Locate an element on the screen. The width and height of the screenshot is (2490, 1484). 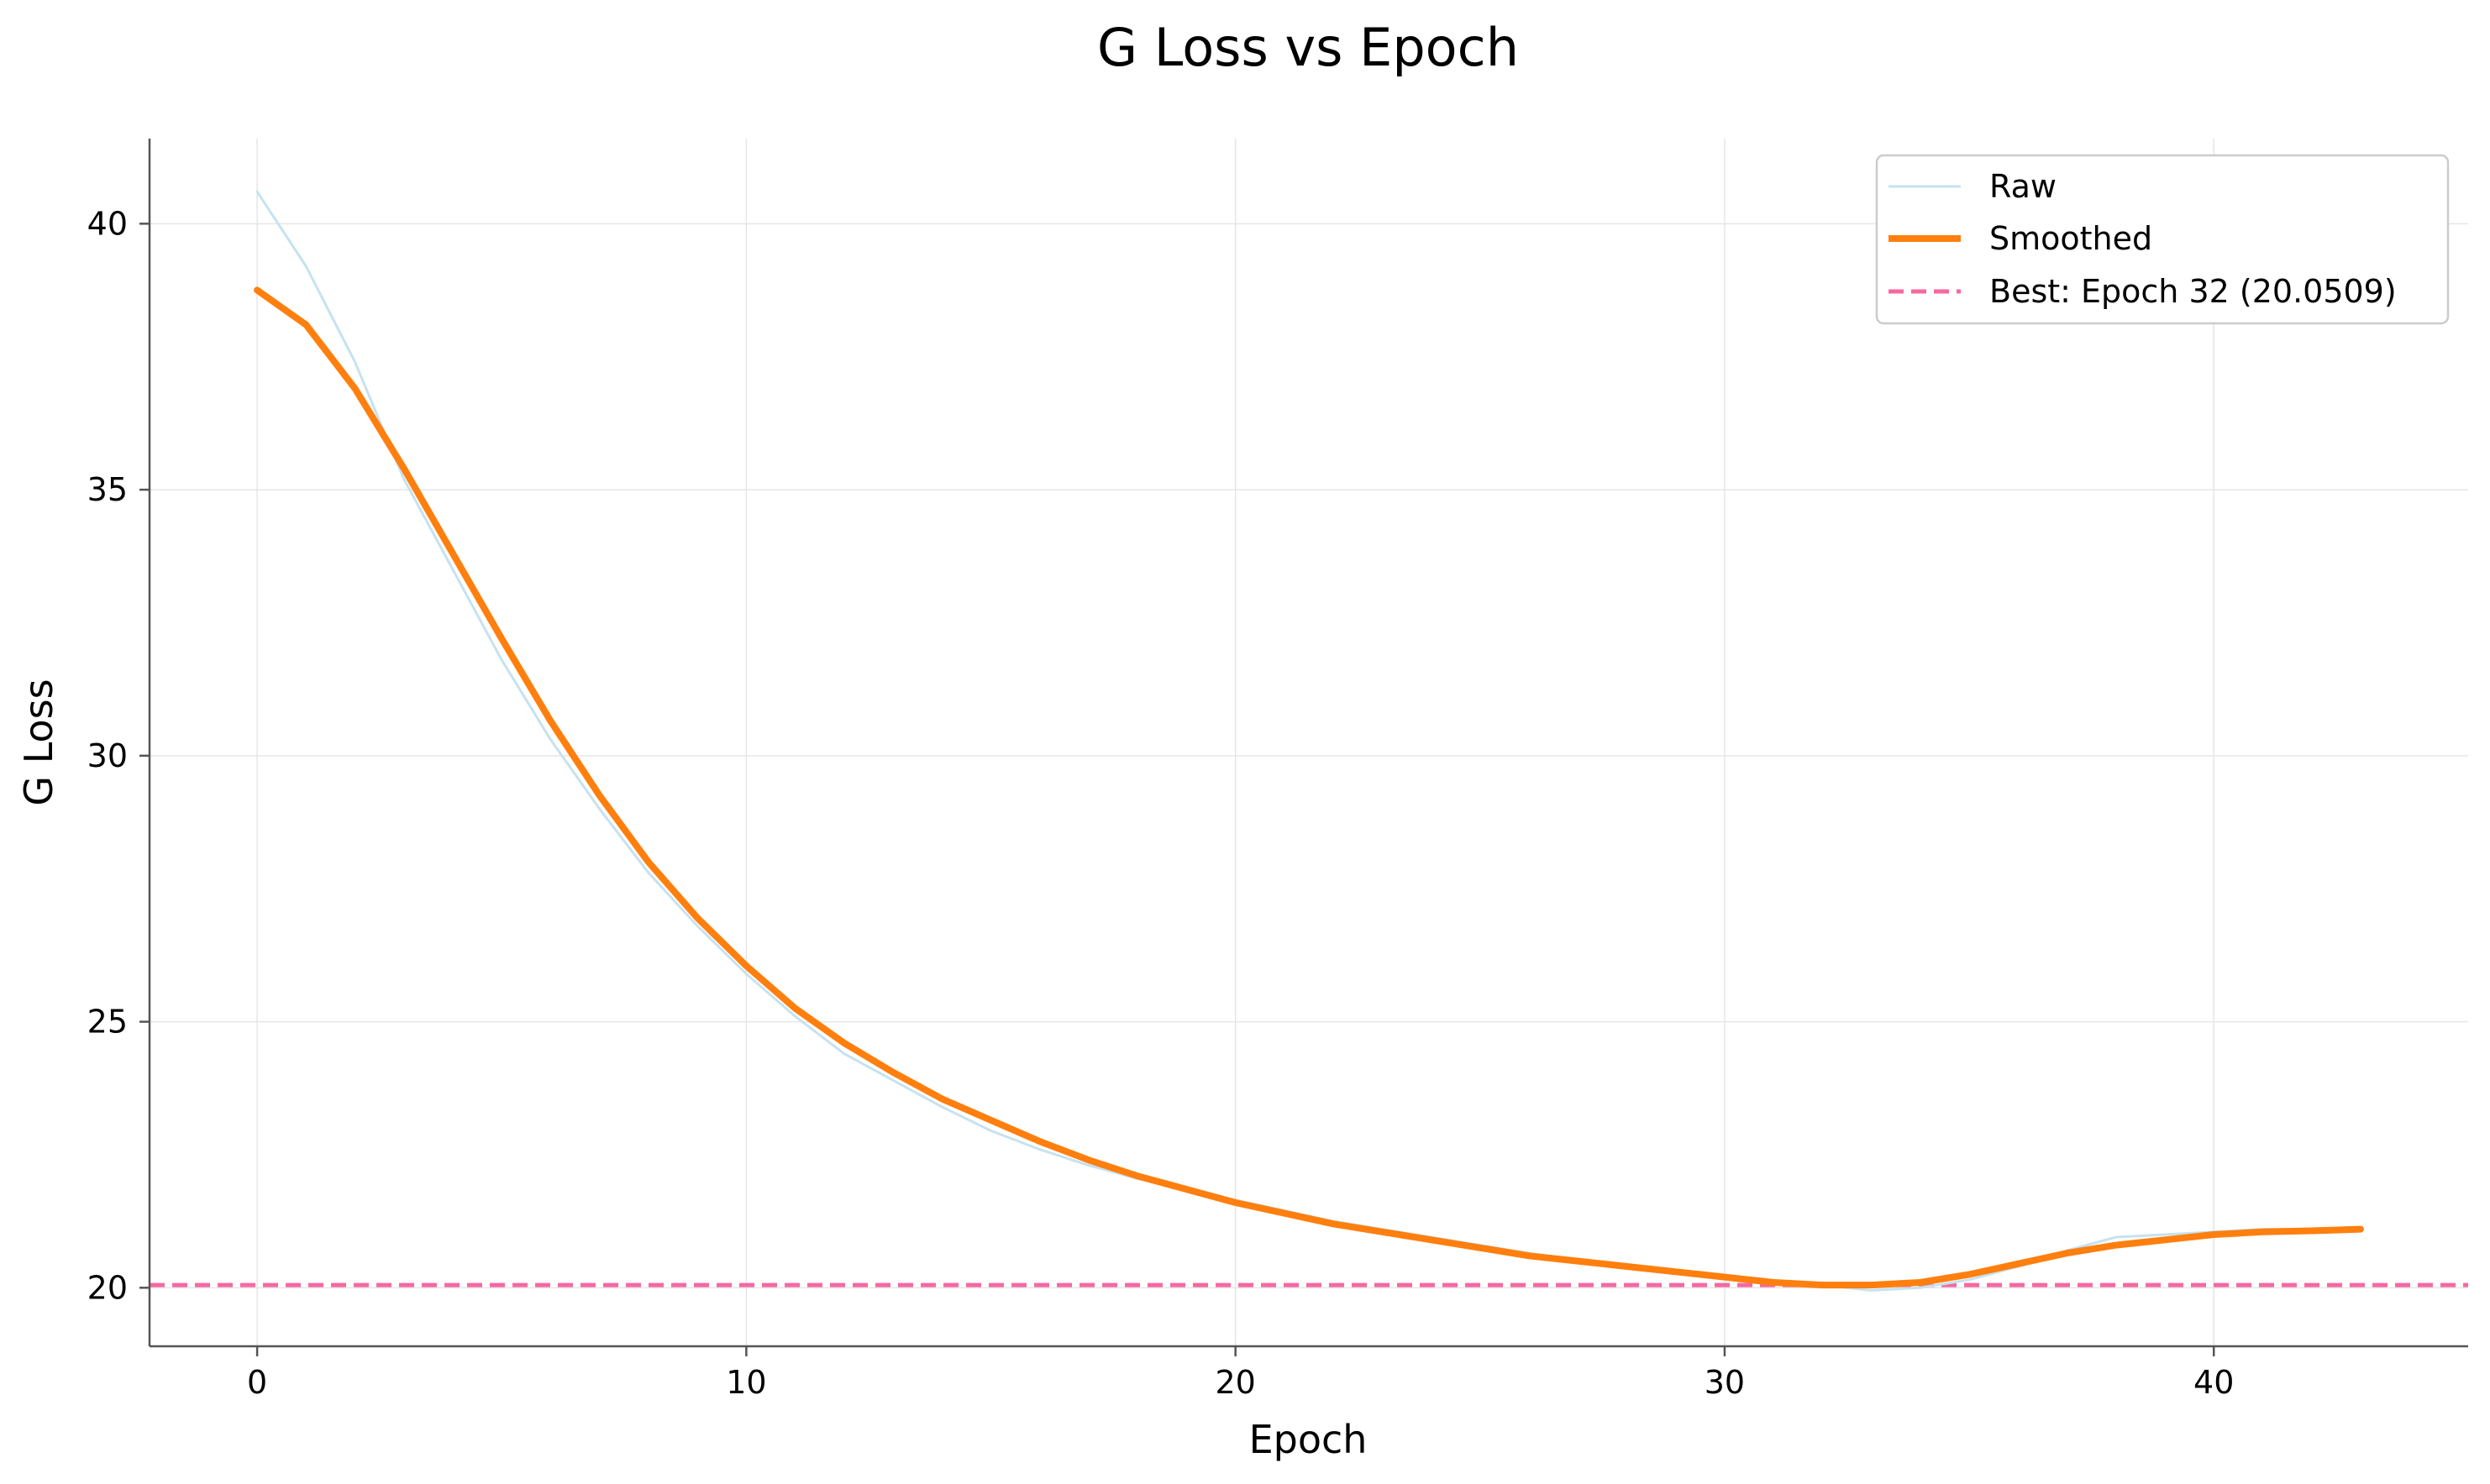
y-tick-label: 40 is located at coordinates (108, 223).